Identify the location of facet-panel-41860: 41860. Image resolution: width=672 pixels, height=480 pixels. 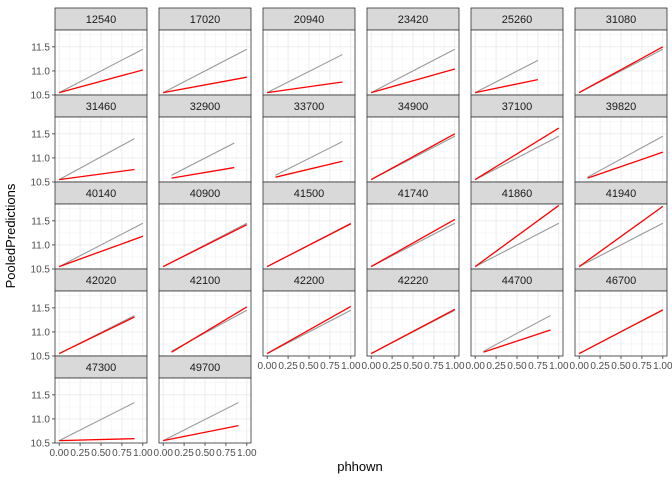
(517, 225).